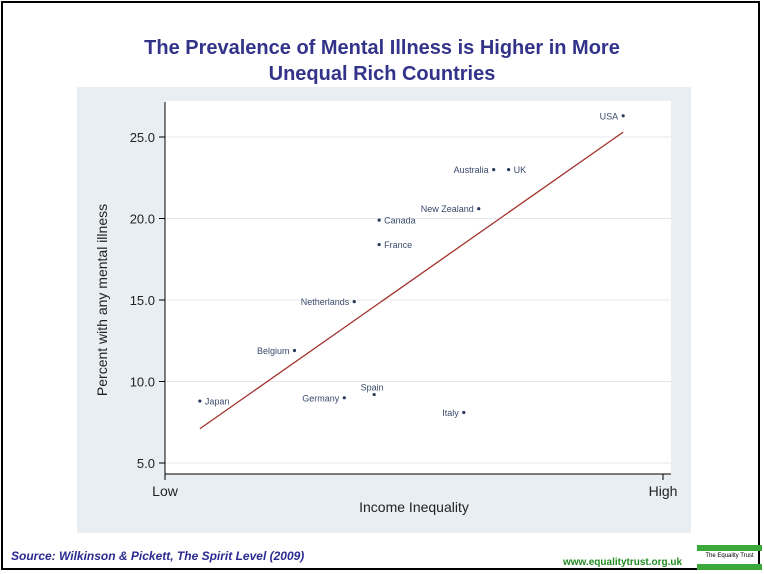  Describe the element at coordinates (142, 137) in the screenshot. I see `y-tick-label: 25.0` at that location.